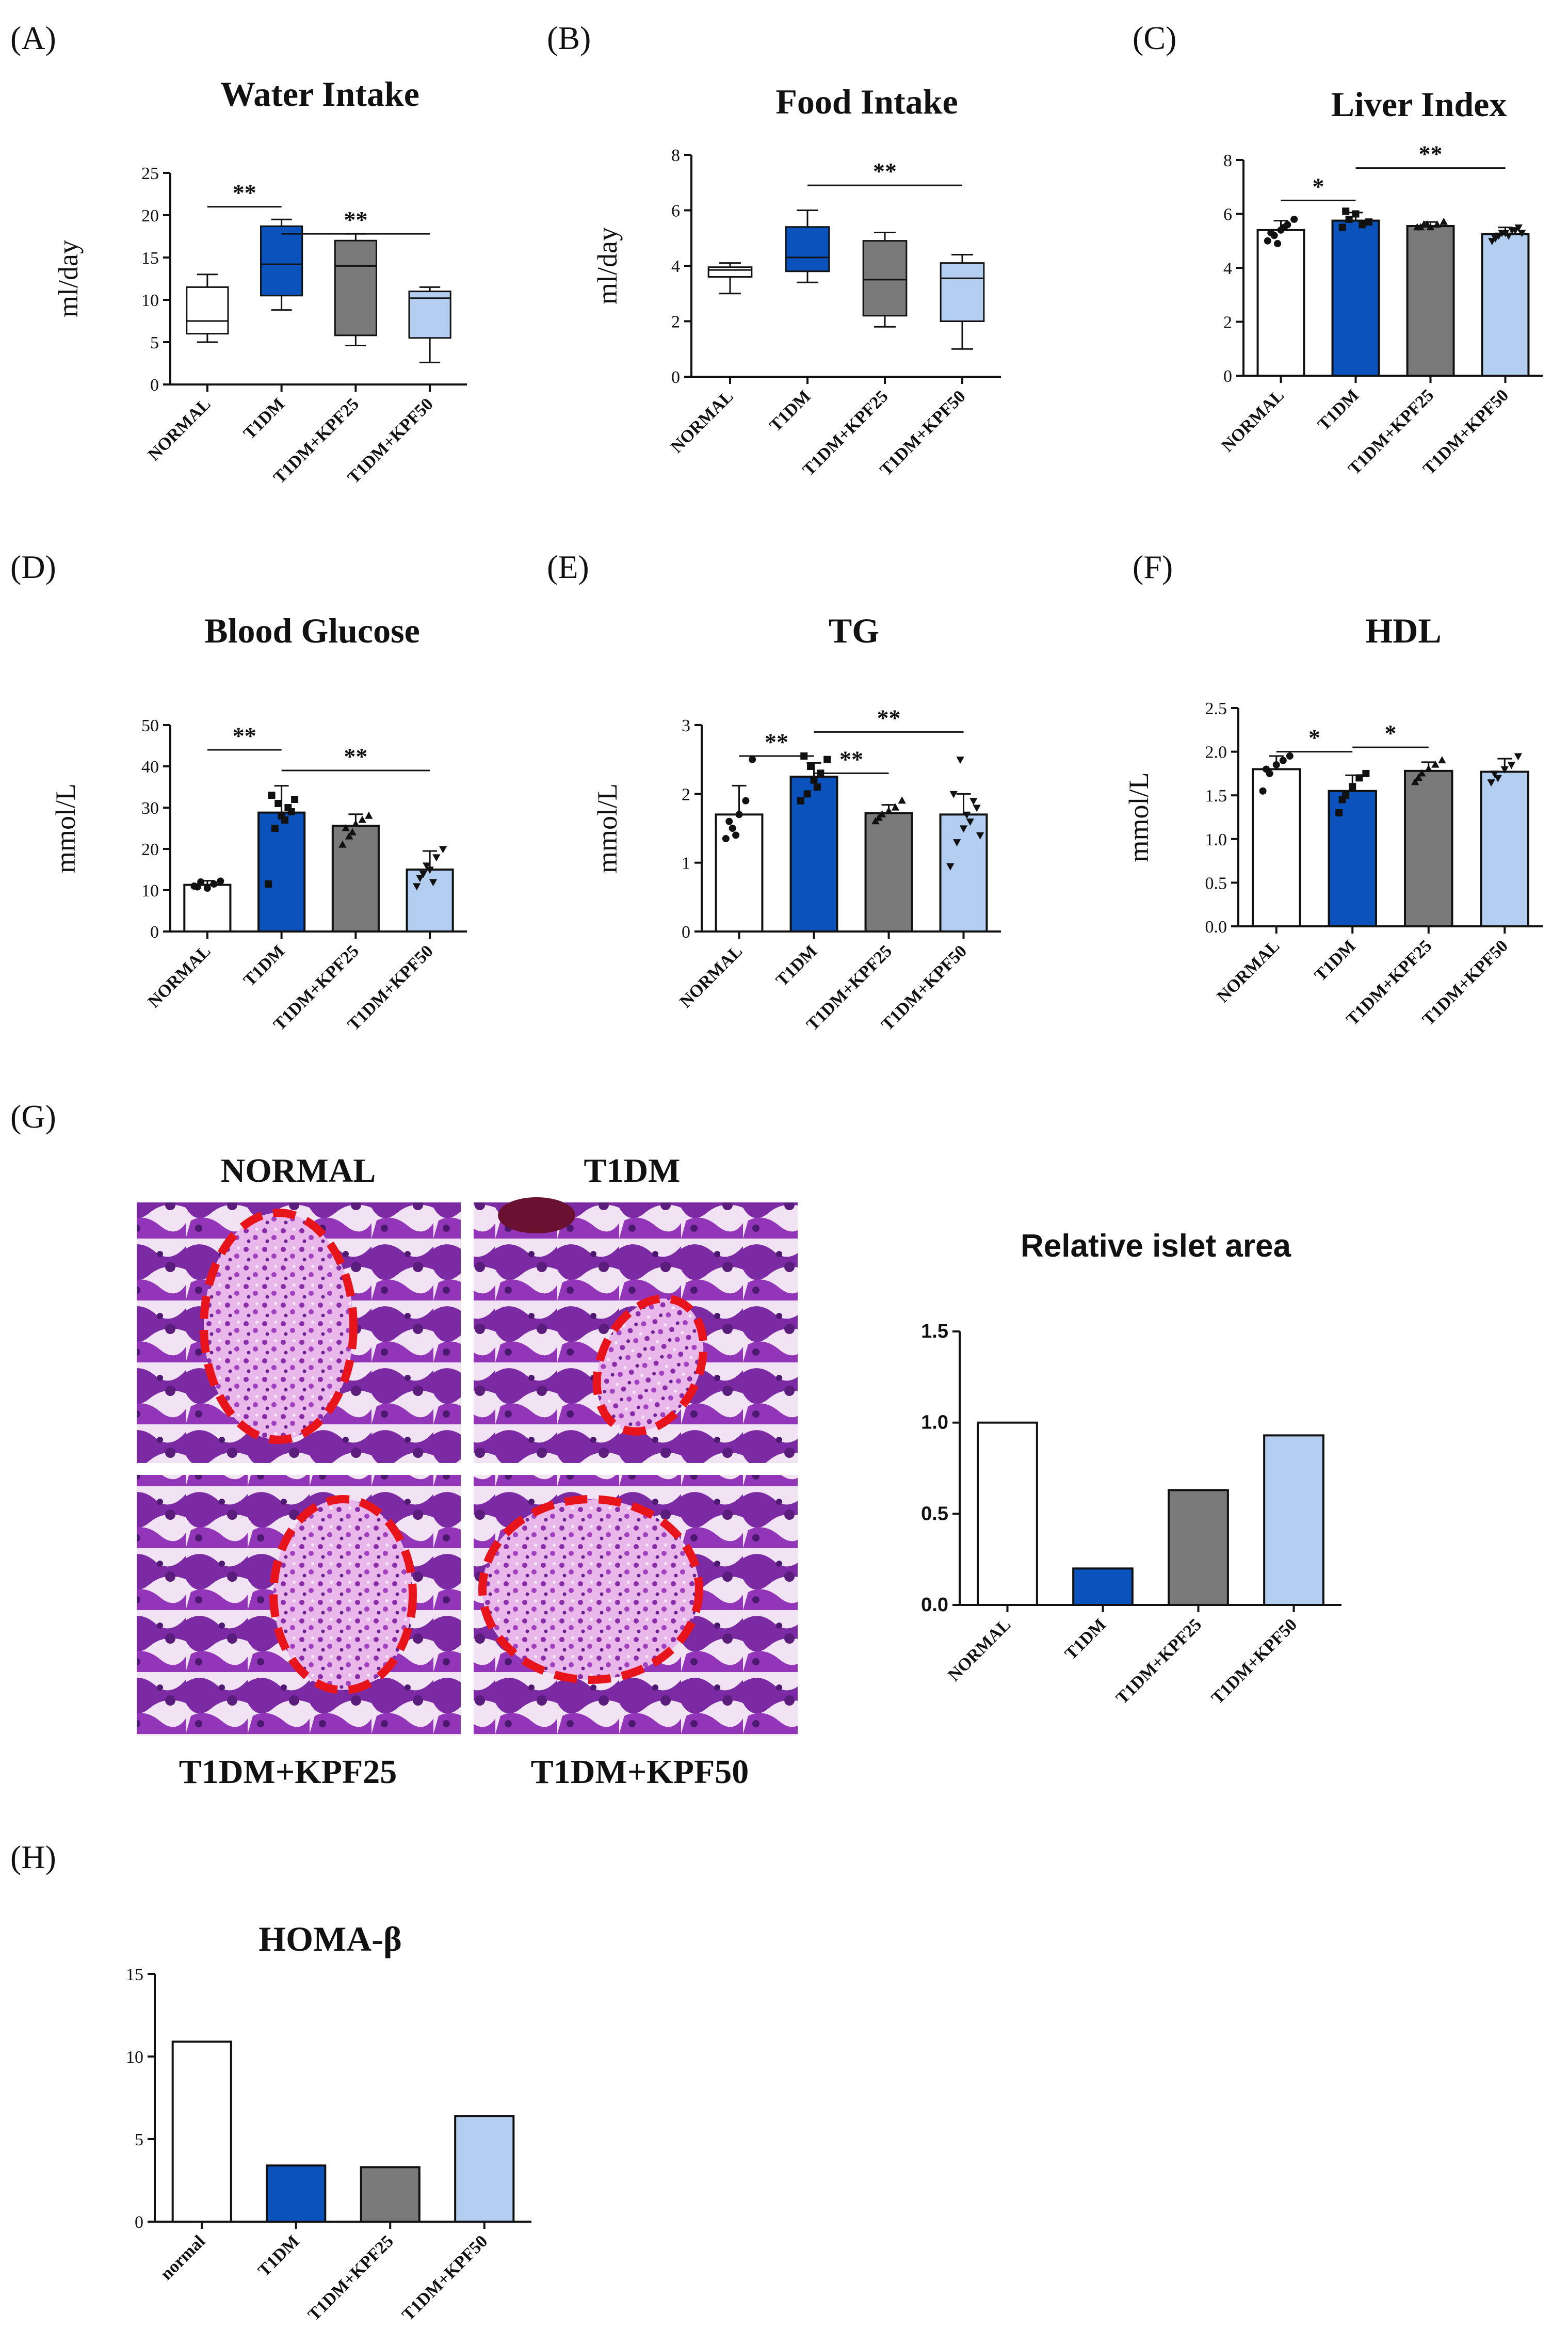 The image size is (1568, 2345). Describe the element at coordinates (686, 863) in the screenshot. I see `y-tick-label: 1` at that location.